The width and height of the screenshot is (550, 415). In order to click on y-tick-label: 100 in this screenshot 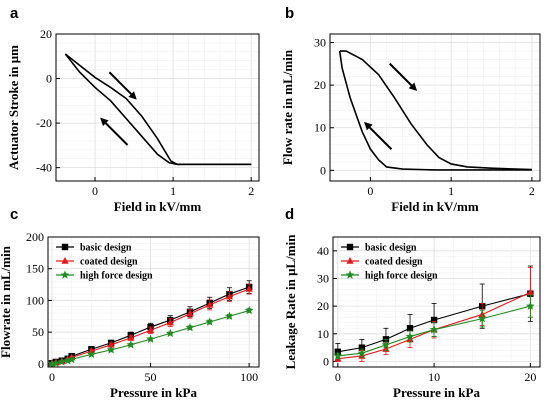, I will do `click(35, 300)`.